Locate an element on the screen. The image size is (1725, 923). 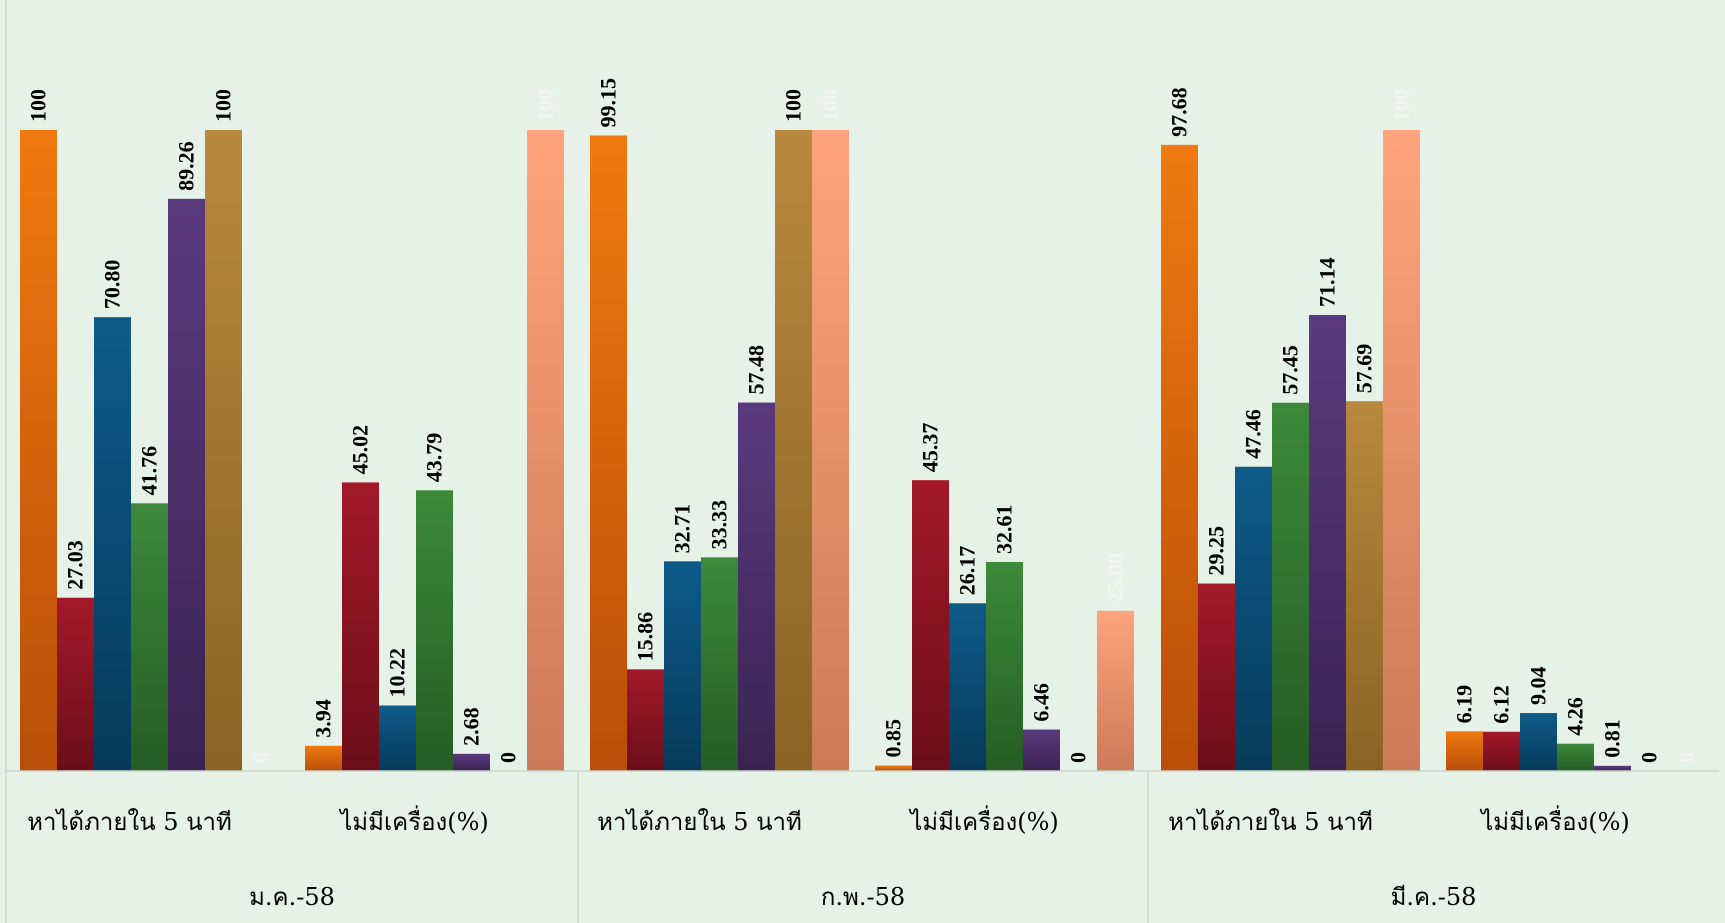
value-label: 4.26 is located at coordinates (1575, 716).